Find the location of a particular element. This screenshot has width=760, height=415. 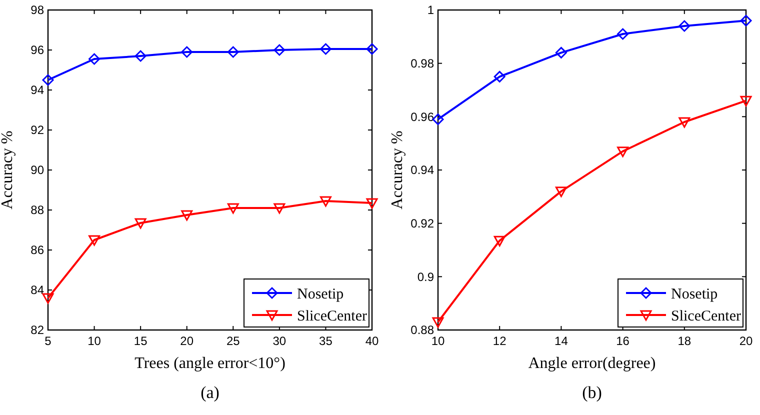

y-tick-label: 0.98 is located at coordinates (422, 63).